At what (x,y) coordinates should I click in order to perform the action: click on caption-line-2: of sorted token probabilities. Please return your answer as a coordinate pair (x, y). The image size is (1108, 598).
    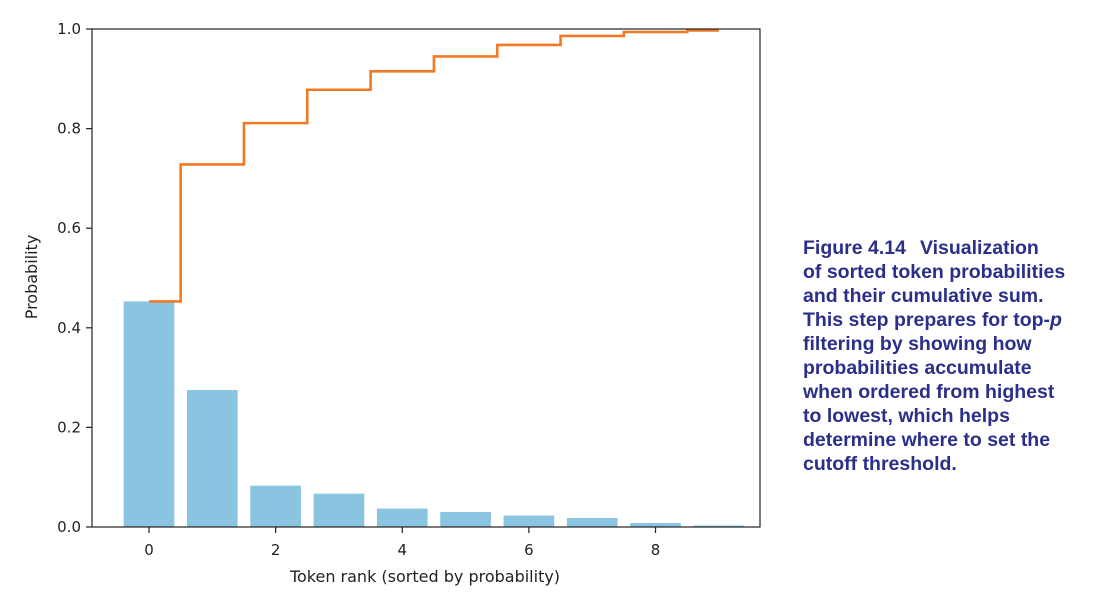
    Looking at the image, I should click on (934, 272).